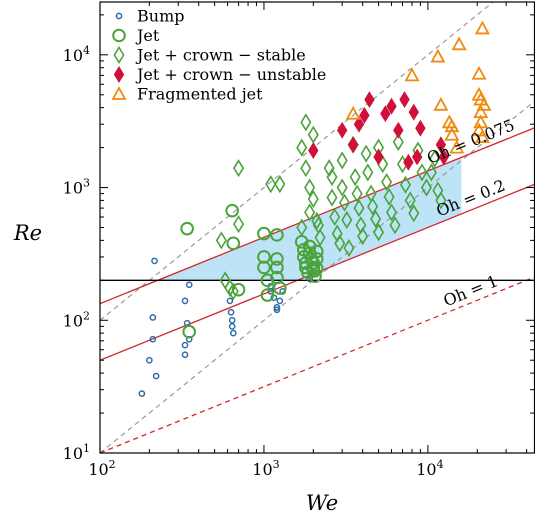  I want to click on legend-label: Bump, so click(160, 16).